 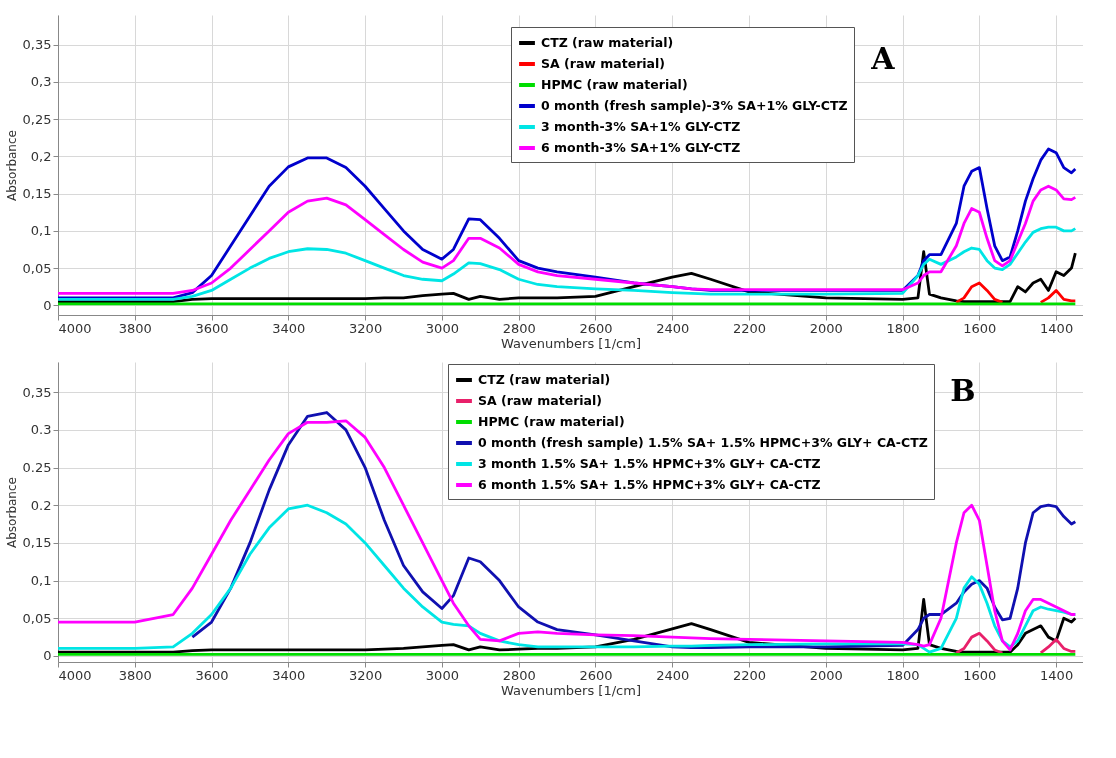 I want to click on legend-label: 3 month 1.5% SA+ 1.5% HPMC+3% GLY+ CA-CTZ, so click(x=649, y=463).